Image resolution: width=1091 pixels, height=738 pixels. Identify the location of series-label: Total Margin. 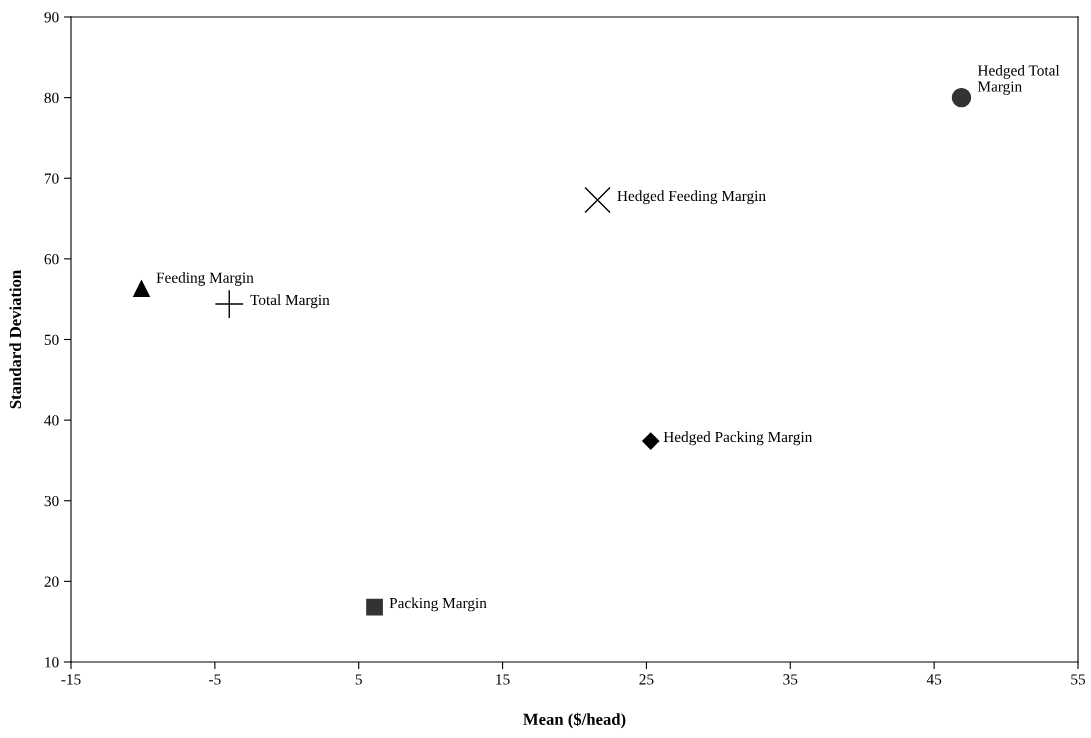
(290, 301).